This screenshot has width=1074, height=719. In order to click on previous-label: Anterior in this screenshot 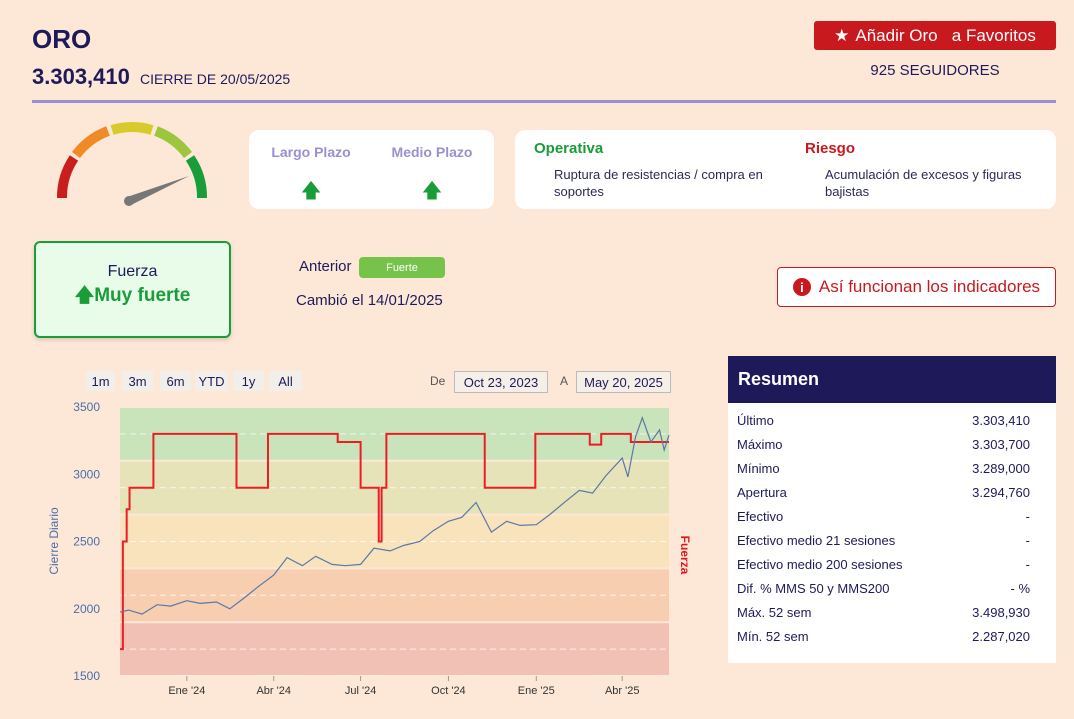, I will do `click(325, 266)`.